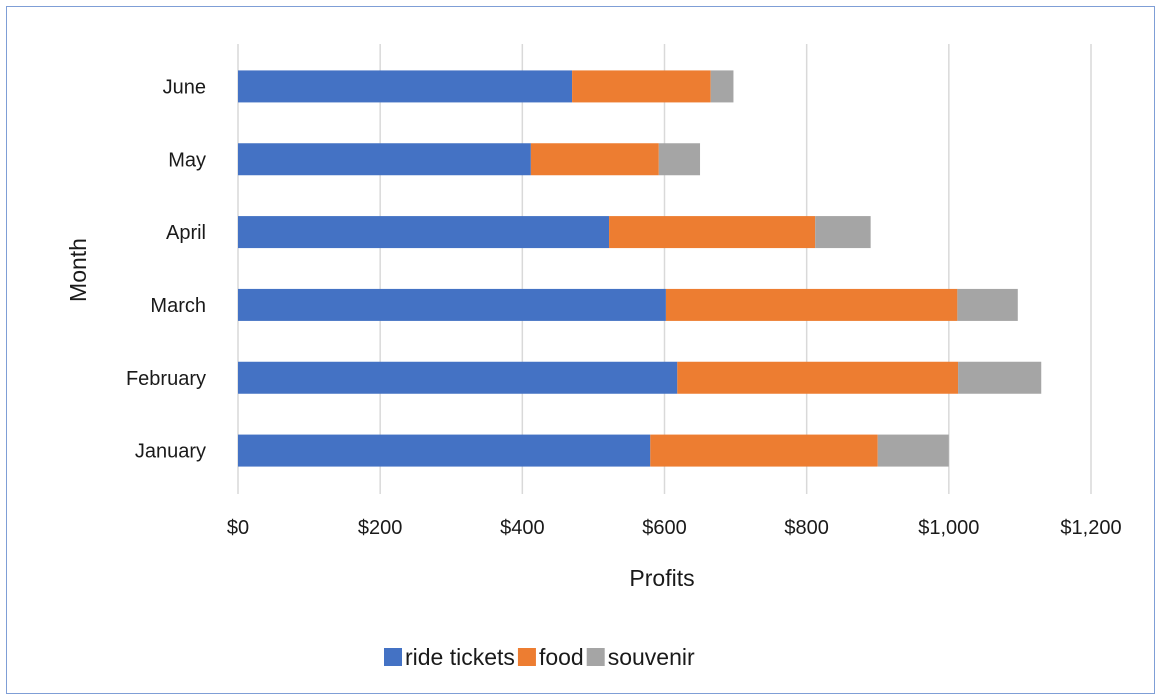 This screenshot has width=1161, height=700. What do you see at coordinates (764, 450) in the screenshot?
I see `bar-january-food` at bounding box center [764, 450].